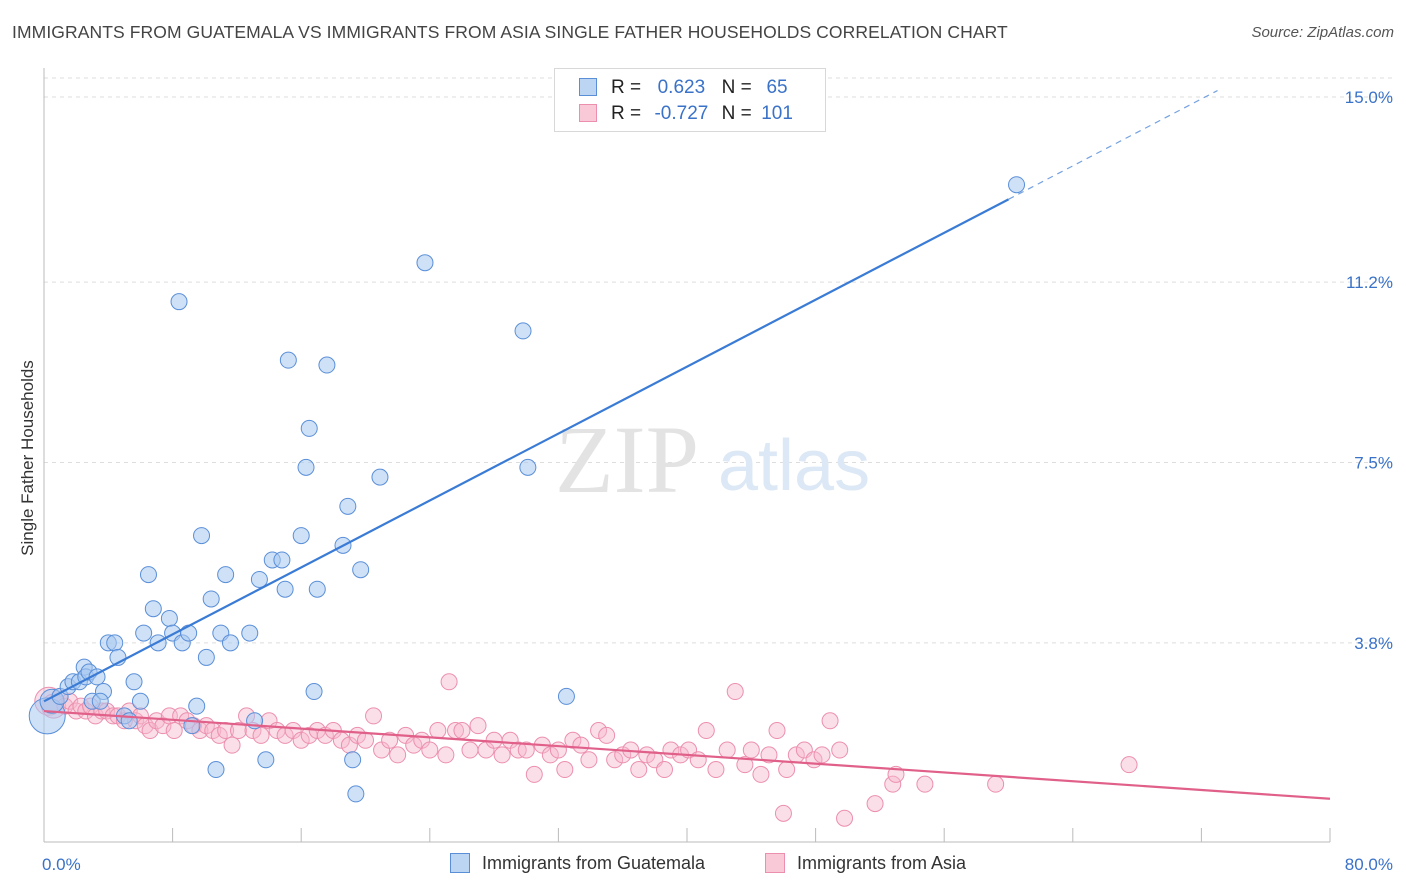  What do you see at coordinates (777, 113) in the screenshot?
I see `legend-n-value: 101` at bounding box center [777, 113].